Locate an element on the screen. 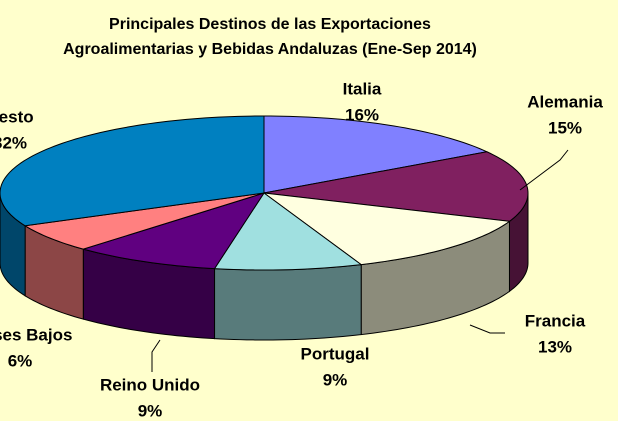 Image resolution: width=618 pixels, height=421 pixels. slice-label: Reino Unido is located at coordinates (150, 384).